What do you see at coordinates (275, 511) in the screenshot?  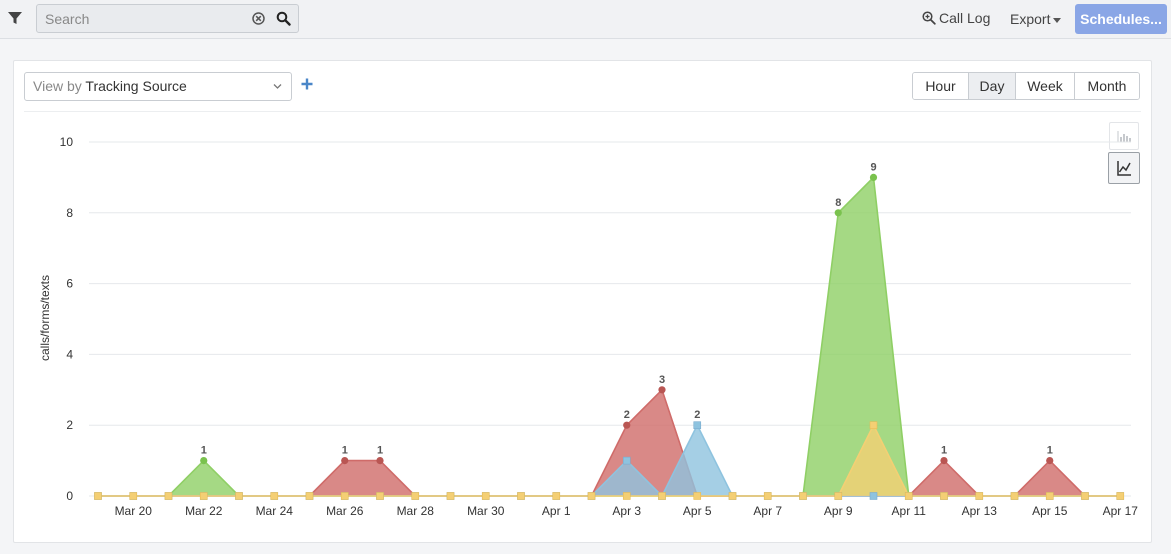 I see `x-tick-label: Mar 24` at bounding box center [275, 511].